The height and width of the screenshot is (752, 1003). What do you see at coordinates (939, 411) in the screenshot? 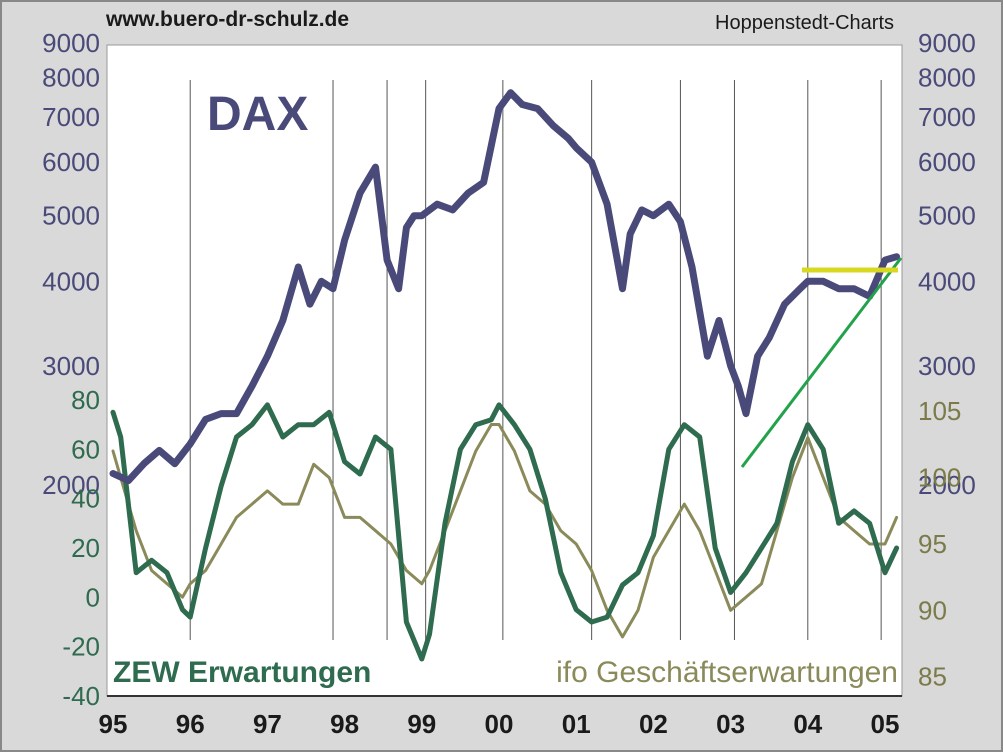
I see `right-ifo-tick-105: 105` at bounding box center [939, 411].